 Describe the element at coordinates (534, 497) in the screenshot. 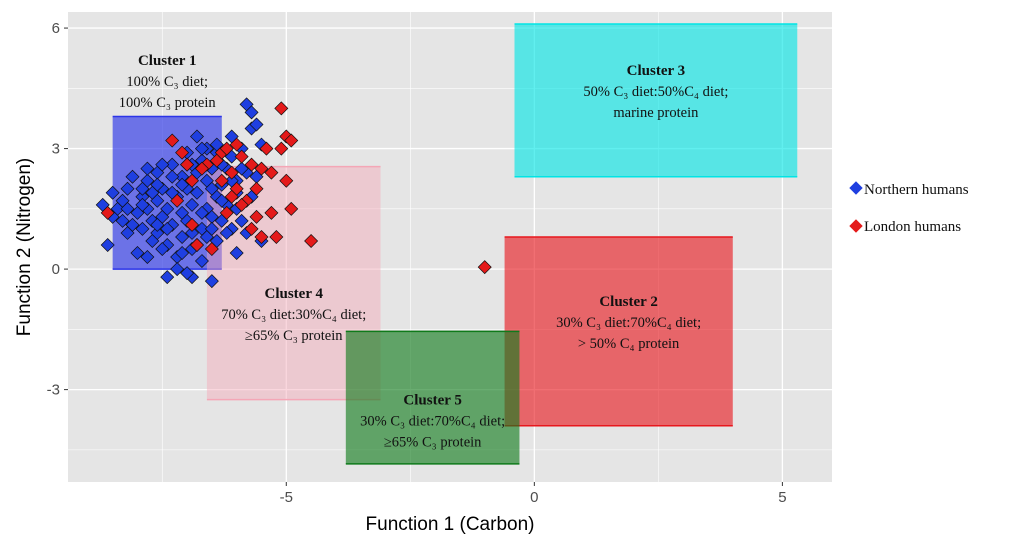

I see `x-tick-label: 0` at that location.